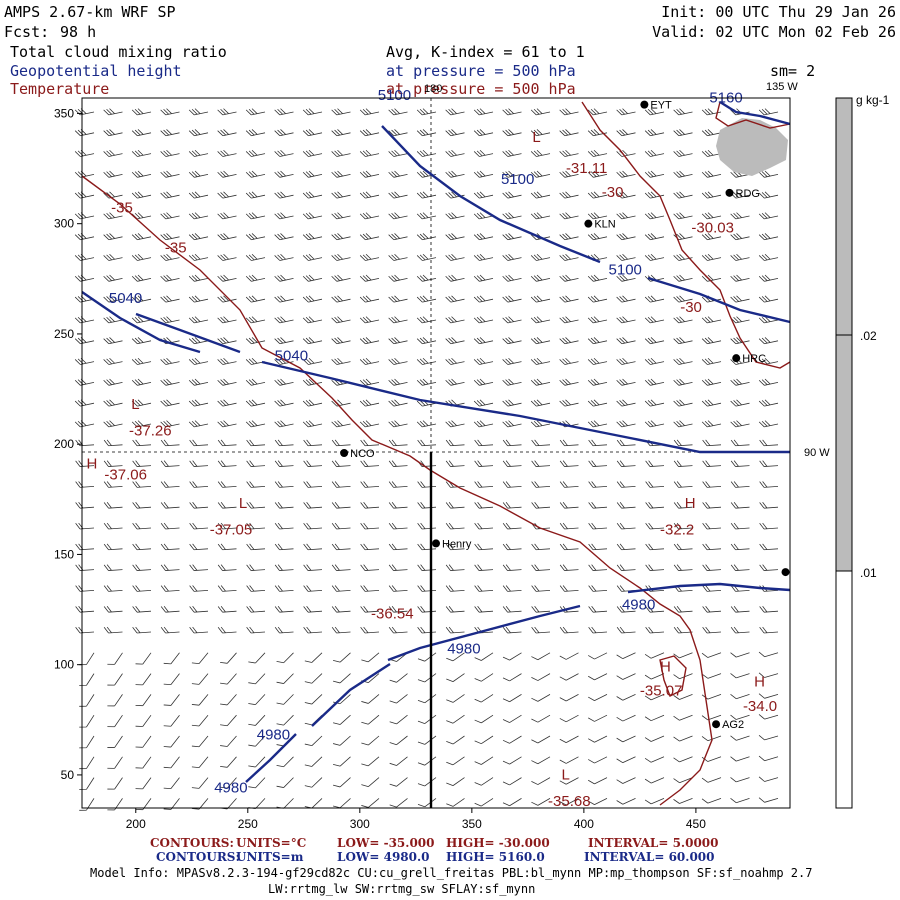  I want to click on temperature-contour-label: -35.68, so click(569, 801).